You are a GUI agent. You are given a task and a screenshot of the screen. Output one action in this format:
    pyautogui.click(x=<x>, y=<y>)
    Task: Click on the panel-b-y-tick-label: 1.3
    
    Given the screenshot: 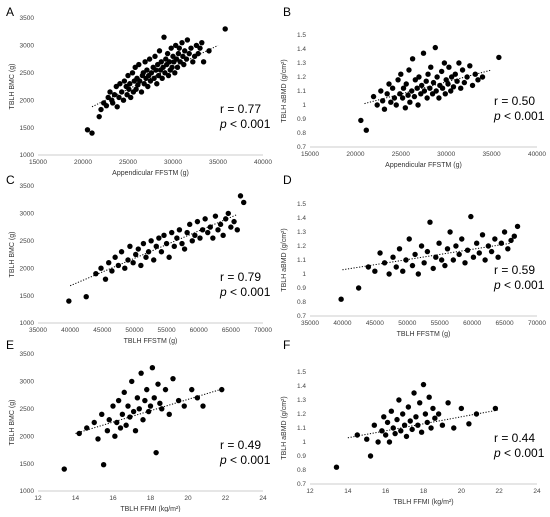 What is the action you would take?
    pyautogui.click(x=301, y=63)
    